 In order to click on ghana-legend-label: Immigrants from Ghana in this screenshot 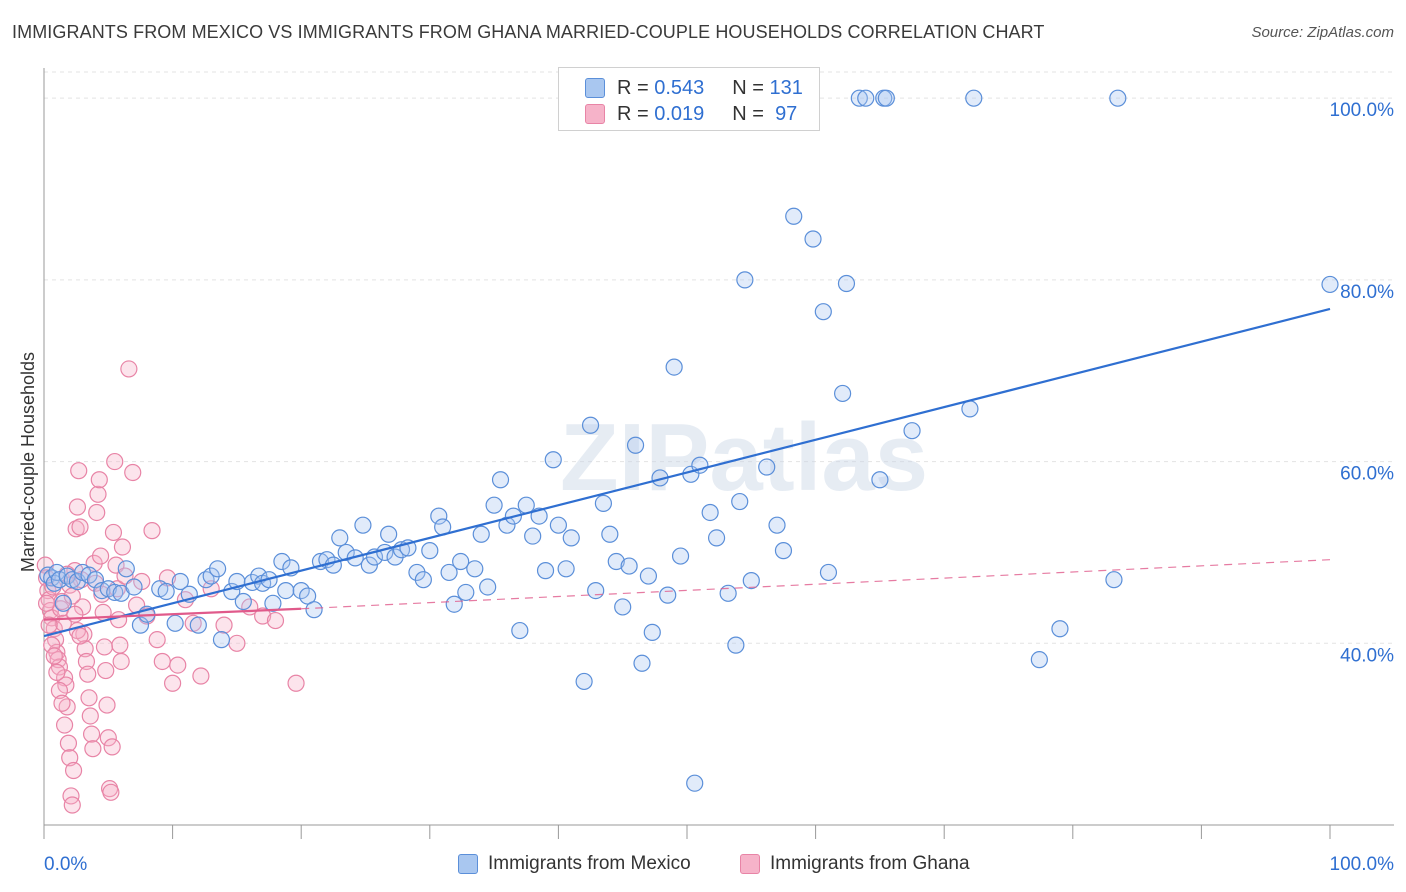, I will do `click(870, 863)`.